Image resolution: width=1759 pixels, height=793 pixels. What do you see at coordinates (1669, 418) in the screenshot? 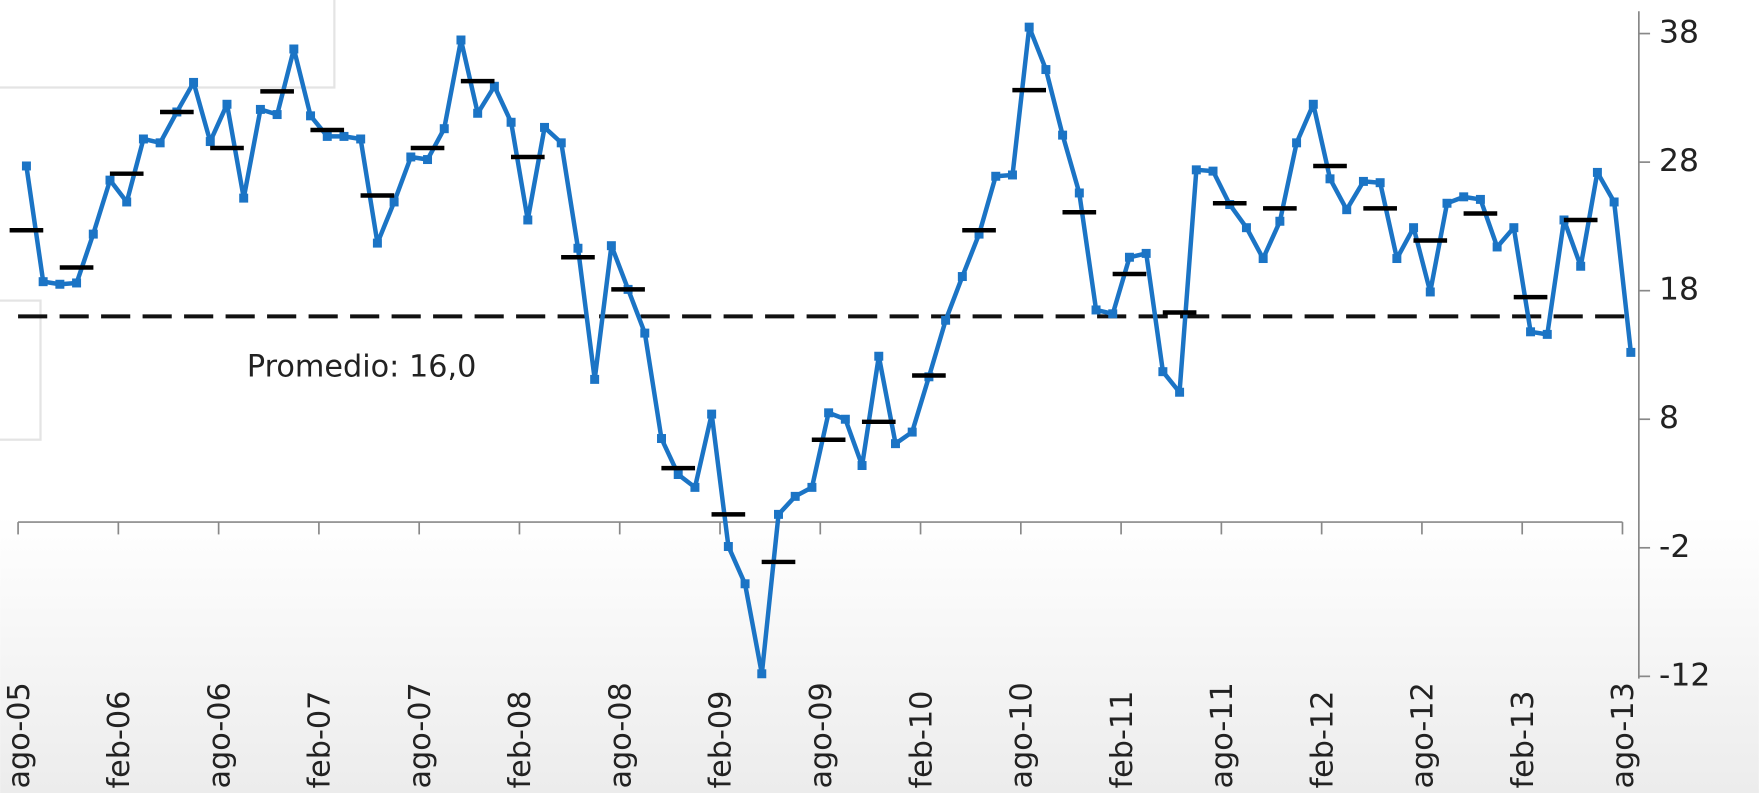
I see `y-tick-label: 8` at bounding box center [1669, 418].